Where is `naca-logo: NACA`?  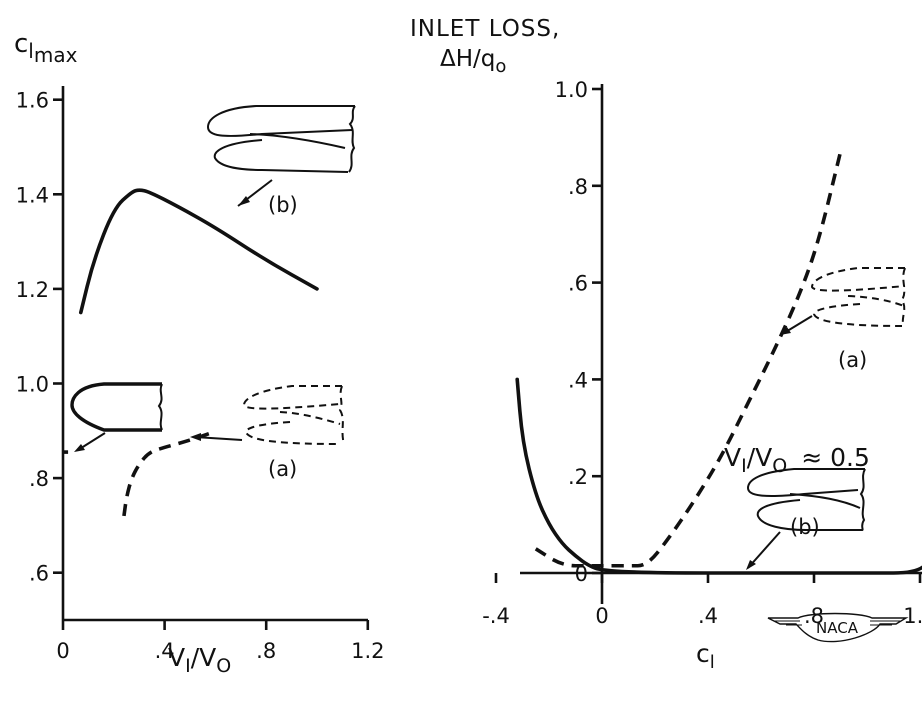
naca-logo: NACA is located at coordinates (838, 627).